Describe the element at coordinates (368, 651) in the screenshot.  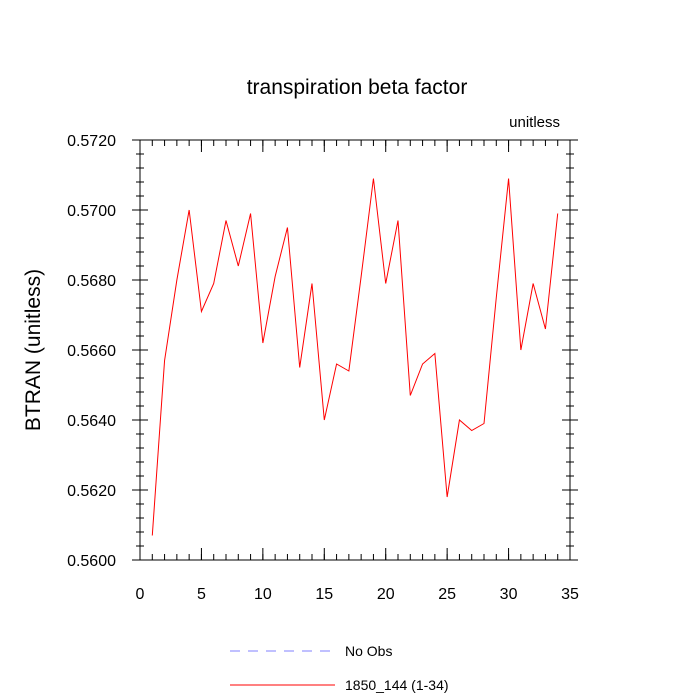
I see `legend-label-no-obs: No Obs` at that location.